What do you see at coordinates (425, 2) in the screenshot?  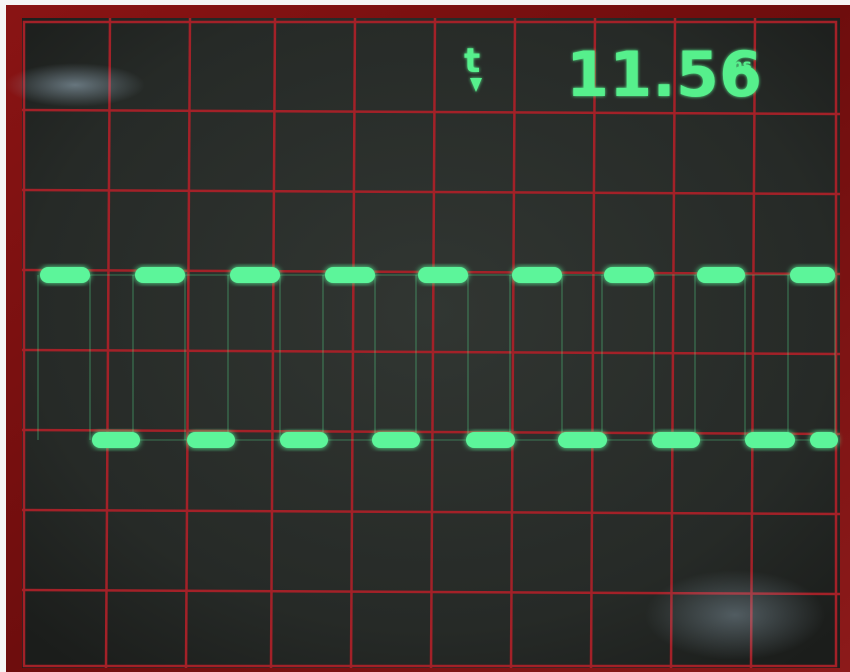 I see `bezel-edge-top` at bounding box center [425, 2].